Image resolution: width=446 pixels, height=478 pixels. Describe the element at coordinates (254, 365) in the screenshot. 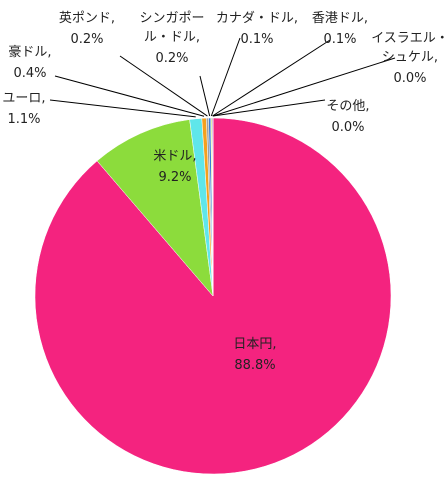

I see `value-label: 88.8%` at that location.